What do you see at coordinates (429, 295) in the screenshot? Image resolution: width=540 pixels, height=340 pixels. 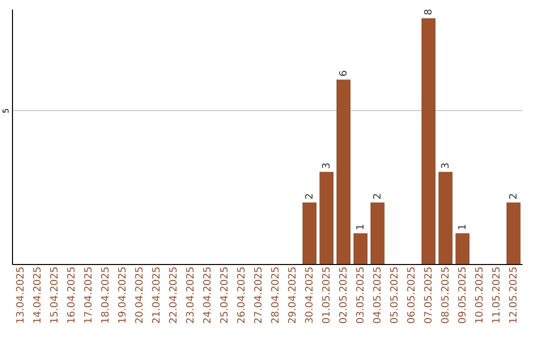 I see `x-tick-label: 07.05.2025` at bounding box center [429, 295].